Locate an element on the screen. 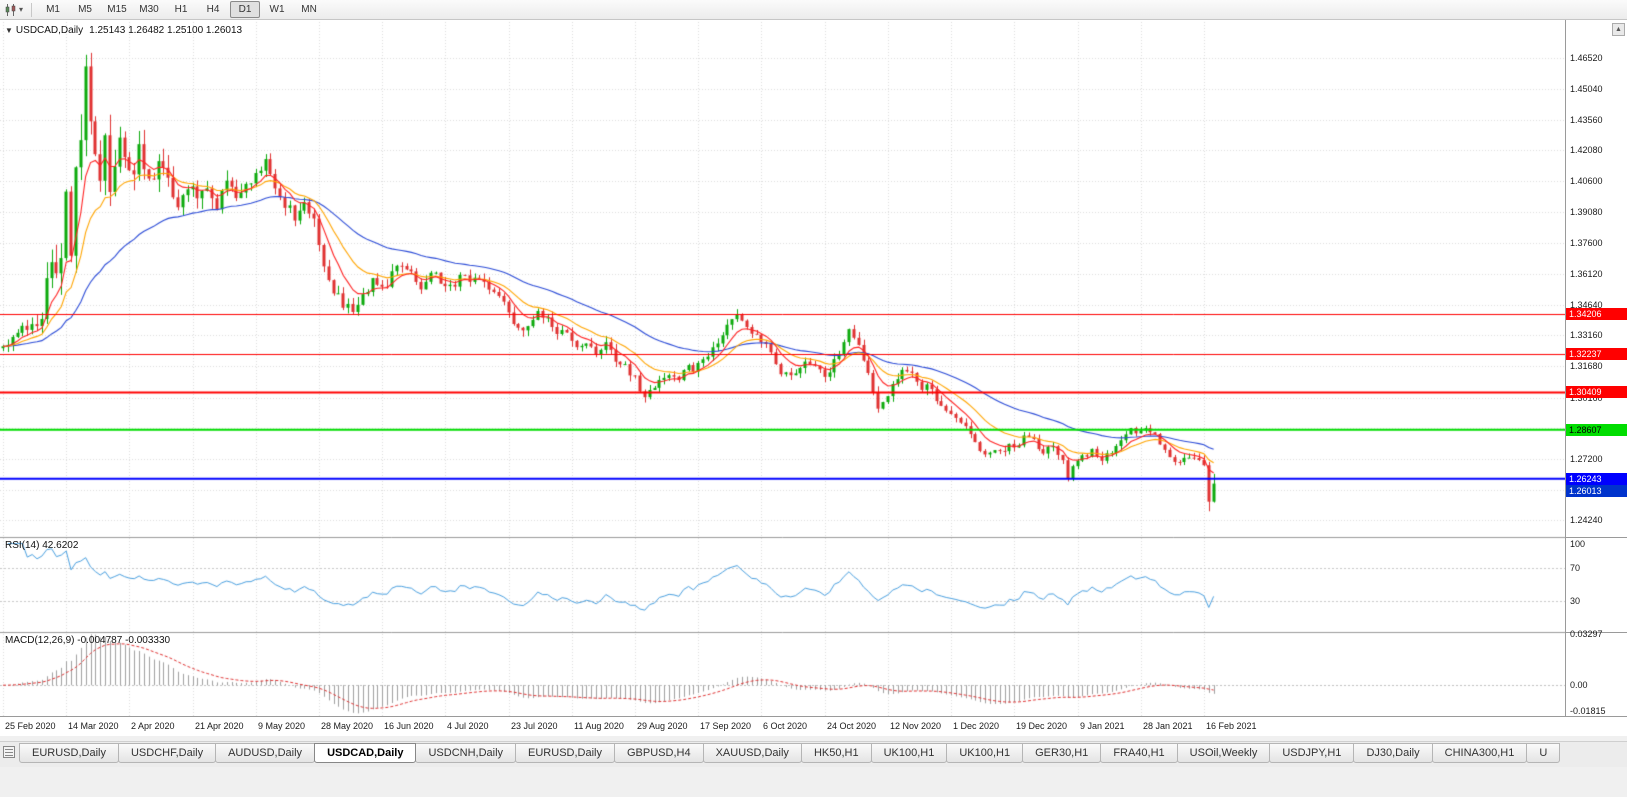  tab-gbpusd-h4: GBPUSD,H4 is located at coordinates (659, 753).